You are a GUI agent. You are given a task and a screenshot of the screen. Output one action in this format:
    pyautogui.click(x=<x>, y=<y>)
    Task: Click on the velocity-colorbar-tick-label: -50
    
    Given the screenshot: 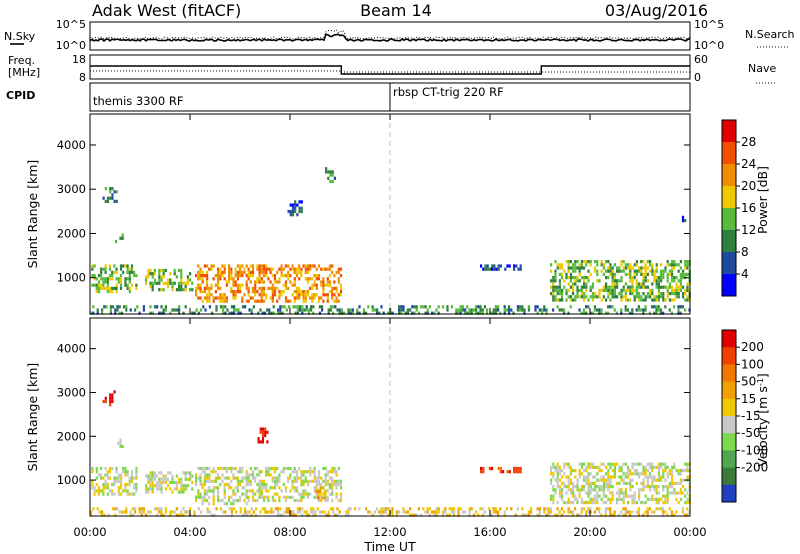 What is the action you would take?
    pyautogui.click(x=751, y=433)
    